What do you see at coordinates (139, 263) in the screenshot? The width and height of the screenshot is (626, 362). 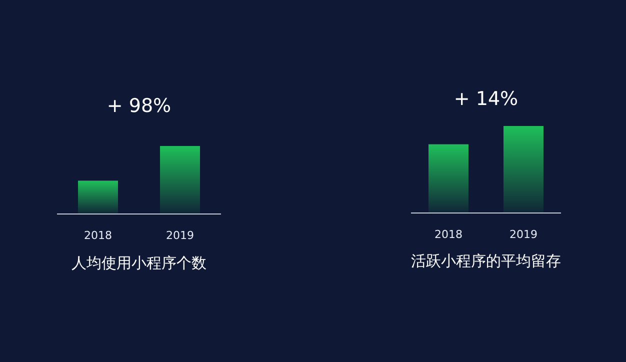 I see `text: 人均使用小程序个数` at bounding box center [139, 263].